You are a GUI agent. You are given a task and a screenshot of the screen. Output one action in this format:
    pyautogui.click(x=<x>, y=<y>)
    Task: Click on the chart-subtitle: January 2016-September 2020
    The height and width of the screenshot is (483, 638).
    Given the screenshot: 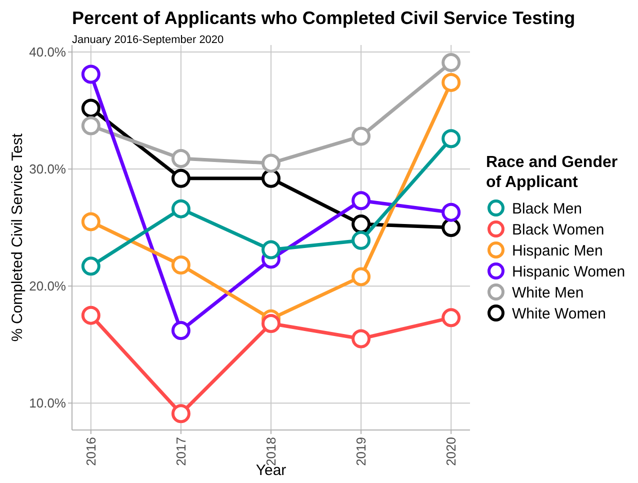 What is the action you would take?
    pyautogui.click(x=148, y=40)
    